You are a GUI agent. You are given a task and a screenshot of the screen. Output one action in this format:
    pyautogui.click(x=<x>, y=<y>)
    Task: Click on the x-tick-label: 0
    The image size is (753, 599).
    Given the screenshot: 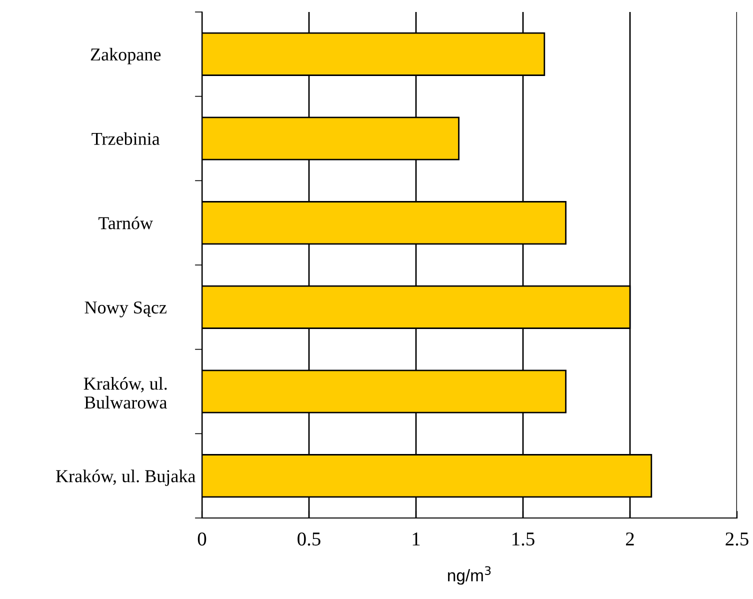 What is the action you would take?
    pyautogui.click(x=202, y=539)
    